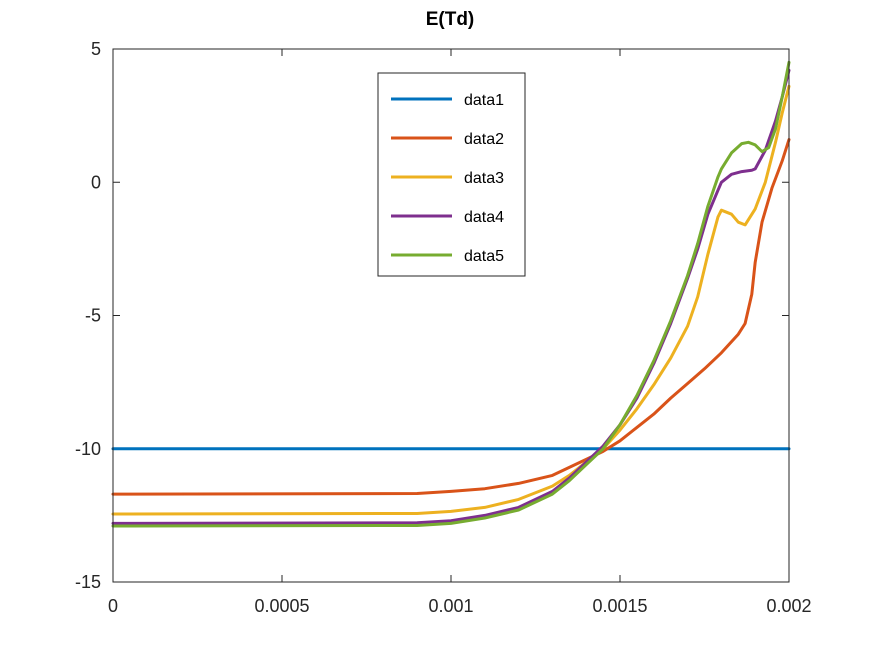 Image resolution: width=872 pixels, height=654 pixels. What do you see at coordinates (88, 582) in the screenshot?
I see `y-tick-label: -15` at bounding box center [88, 582].